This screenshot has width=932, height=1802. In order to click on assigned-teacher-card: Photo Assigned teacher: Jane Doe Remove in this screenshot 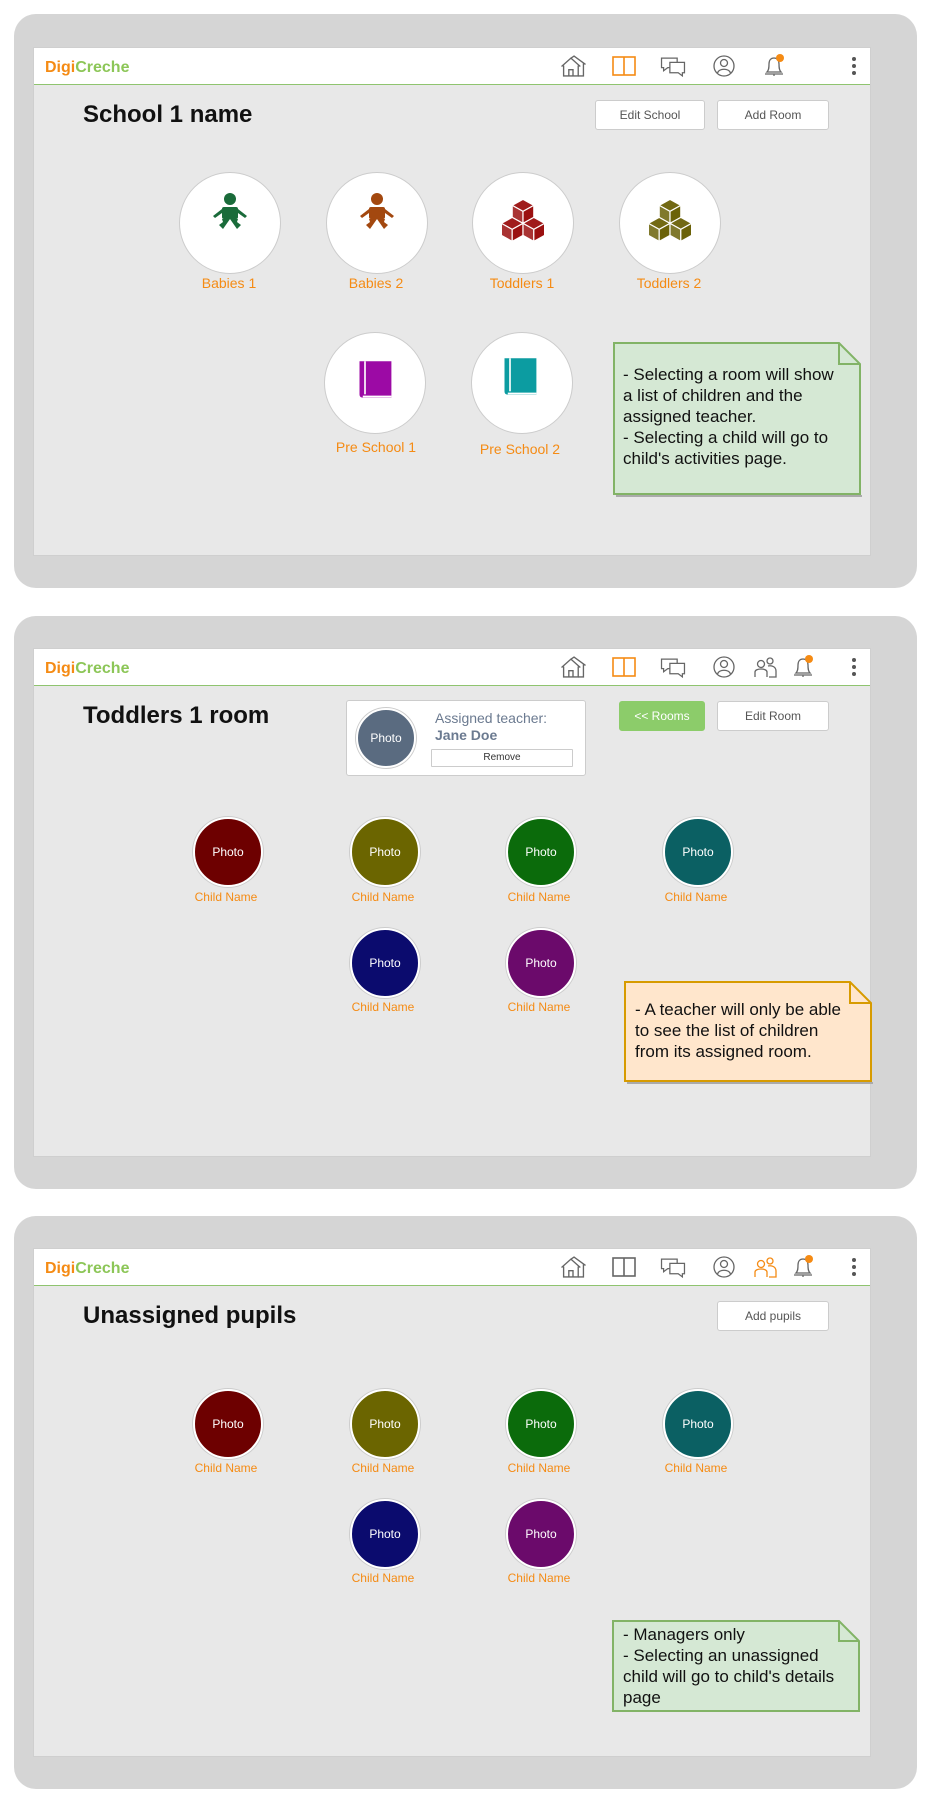, I will do `click(466, 738)`.